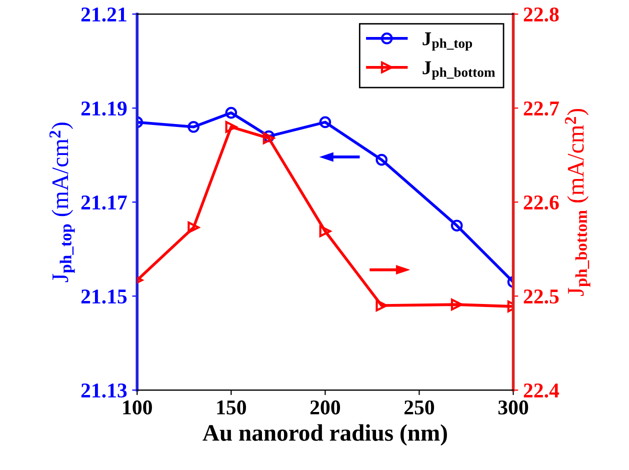  What do you see at coordinates (62, 202) in the screenshot?
I see `y-axis-title: J$_{ph_top}$ (mA/cm$^{2}$)` at bounding box center [62, 202].